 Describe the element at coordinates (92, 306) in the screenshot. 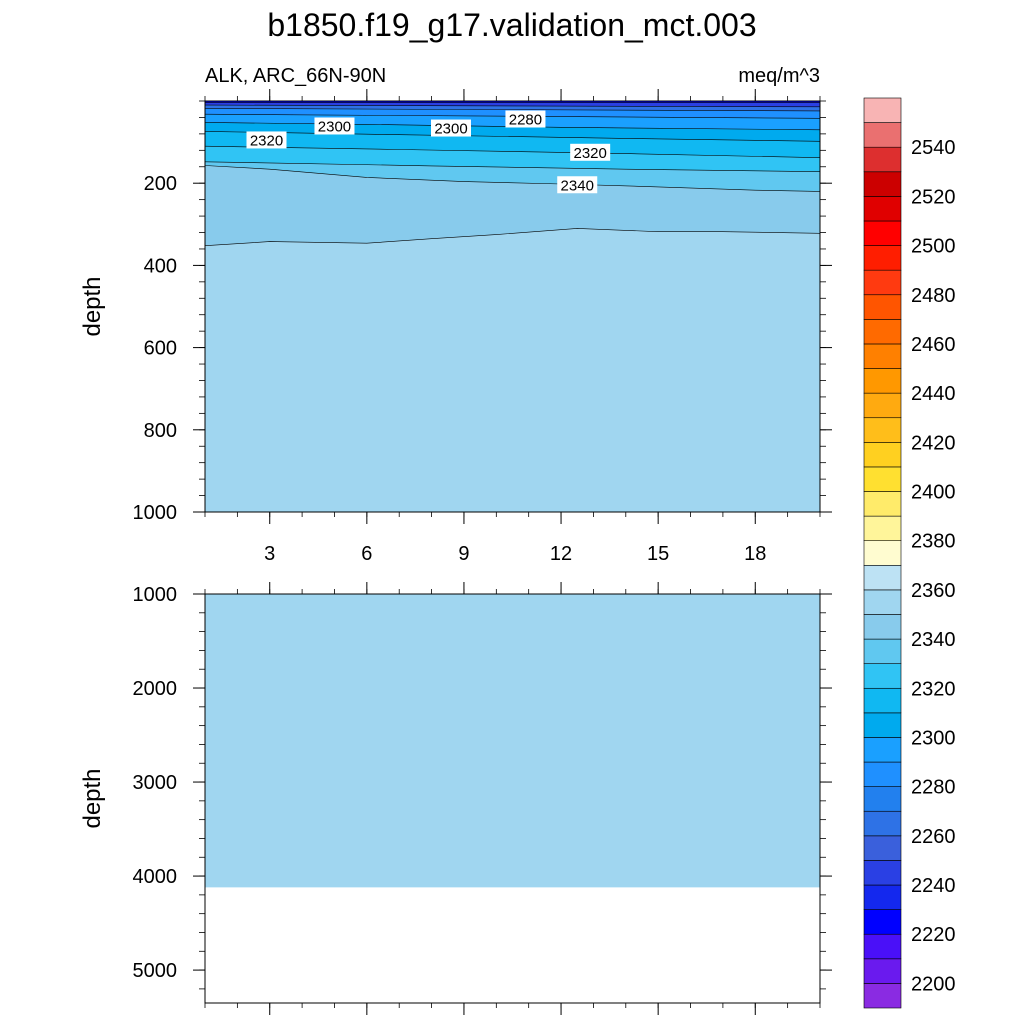

I see `y-axis-label: depth` at that location.